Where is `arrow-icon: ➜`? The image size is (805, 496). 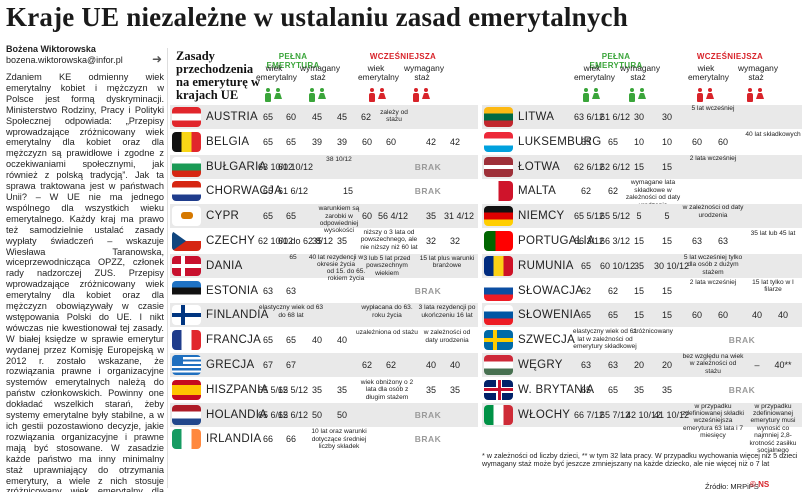 arrow-icon: ➜ is located at coordinates (157, 59).